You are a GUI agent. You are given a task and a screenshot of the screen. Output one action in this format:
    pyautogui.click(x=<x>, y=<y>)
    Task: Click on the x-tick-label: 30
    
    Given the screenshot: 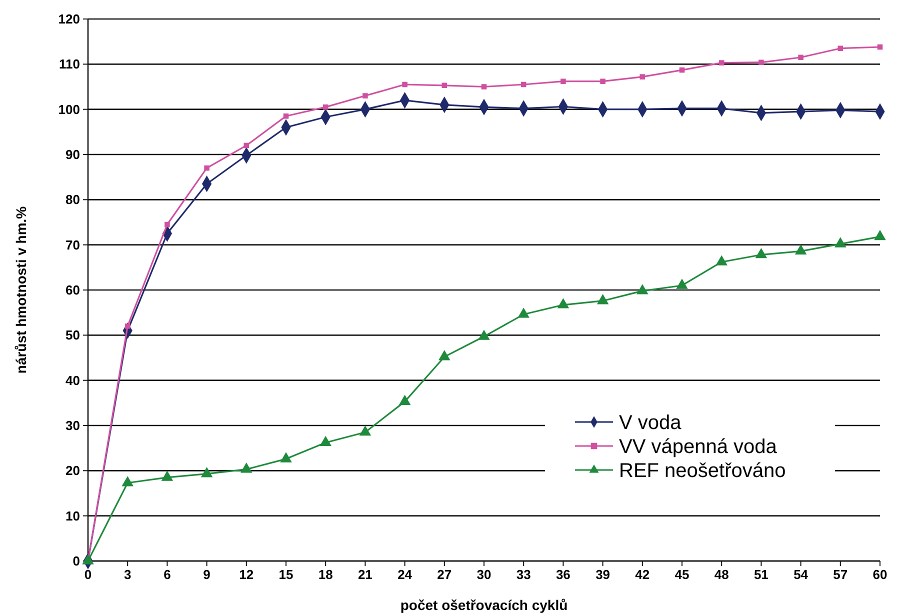 What is the action you would take?
    pyautogui.click(x=484, y=574)
    